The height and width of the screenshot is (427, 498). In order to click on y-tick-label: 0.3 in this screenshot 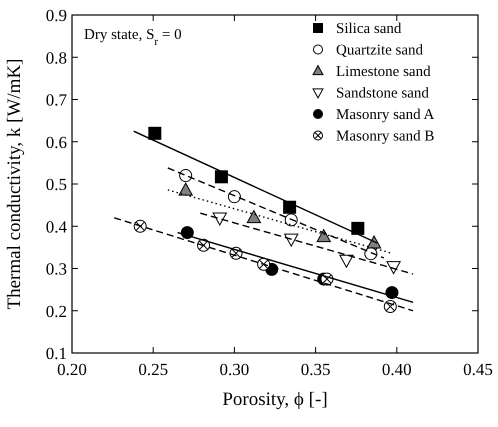, I will do `click(56, 269)`.